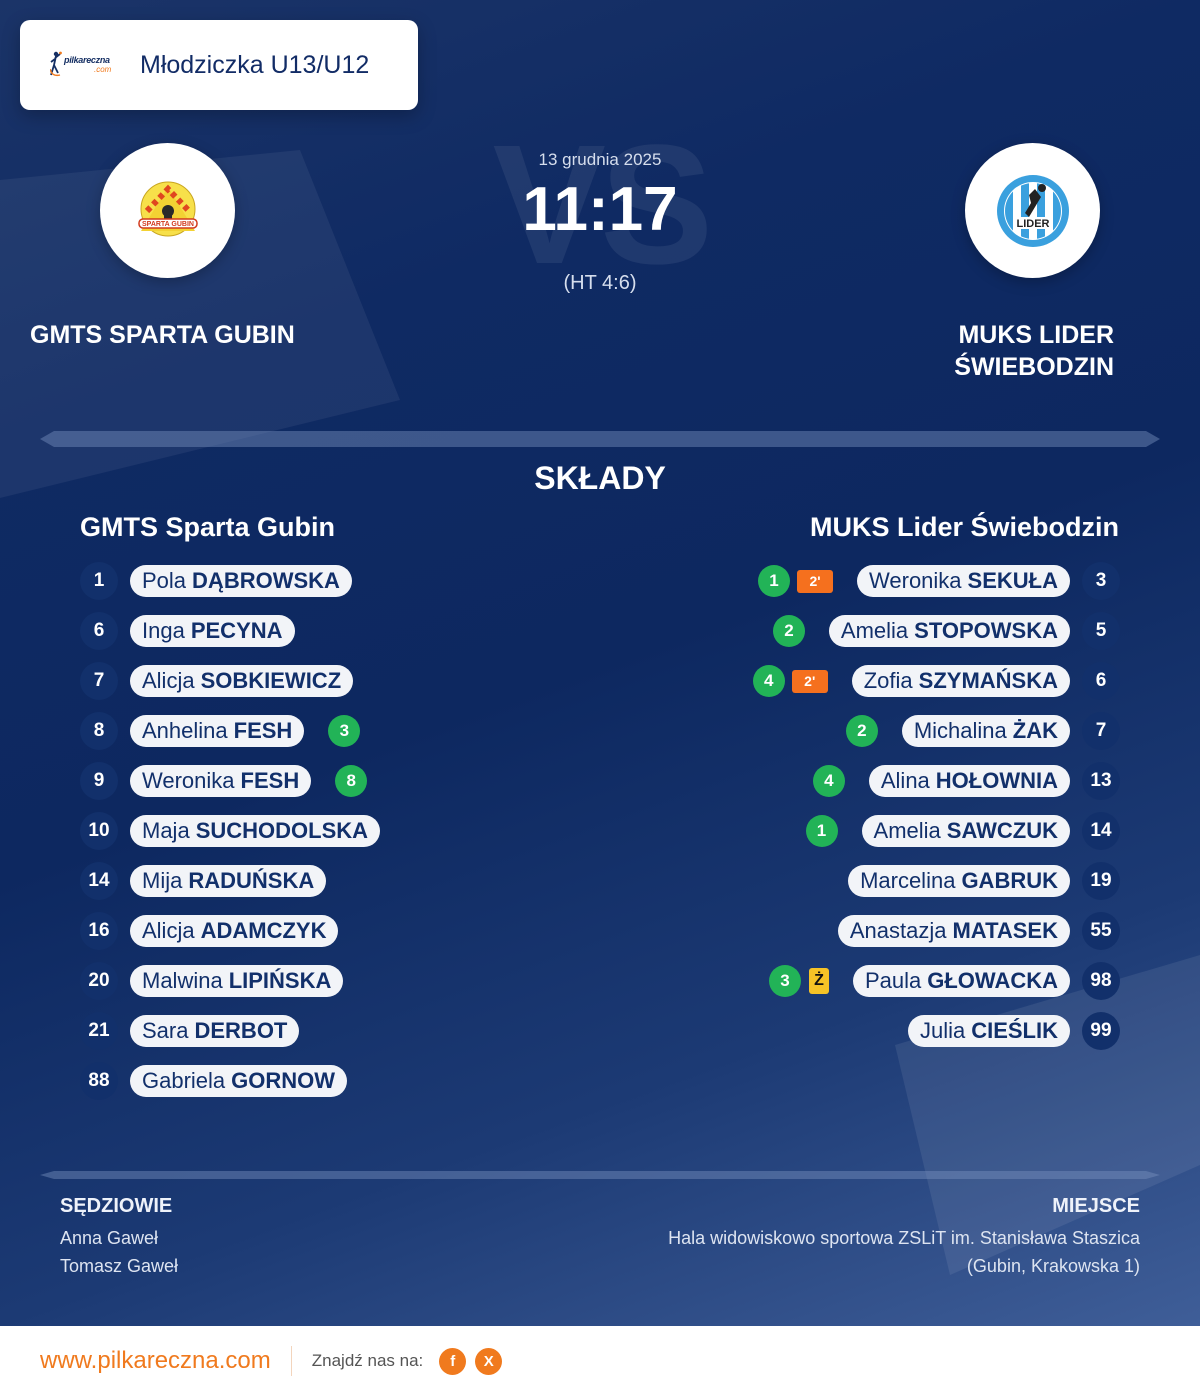  Describe the element at coordinates (167, 208) in the screenshot. I see `sparta-gubin-crest-icon: SPARTA GUBIN` at that location.